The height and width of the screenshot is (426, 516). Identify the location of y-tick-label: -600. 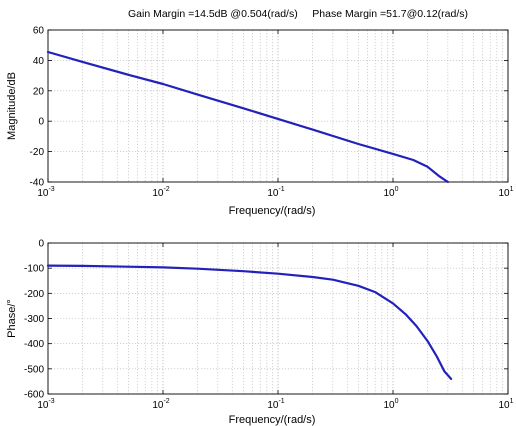
(34, 395).